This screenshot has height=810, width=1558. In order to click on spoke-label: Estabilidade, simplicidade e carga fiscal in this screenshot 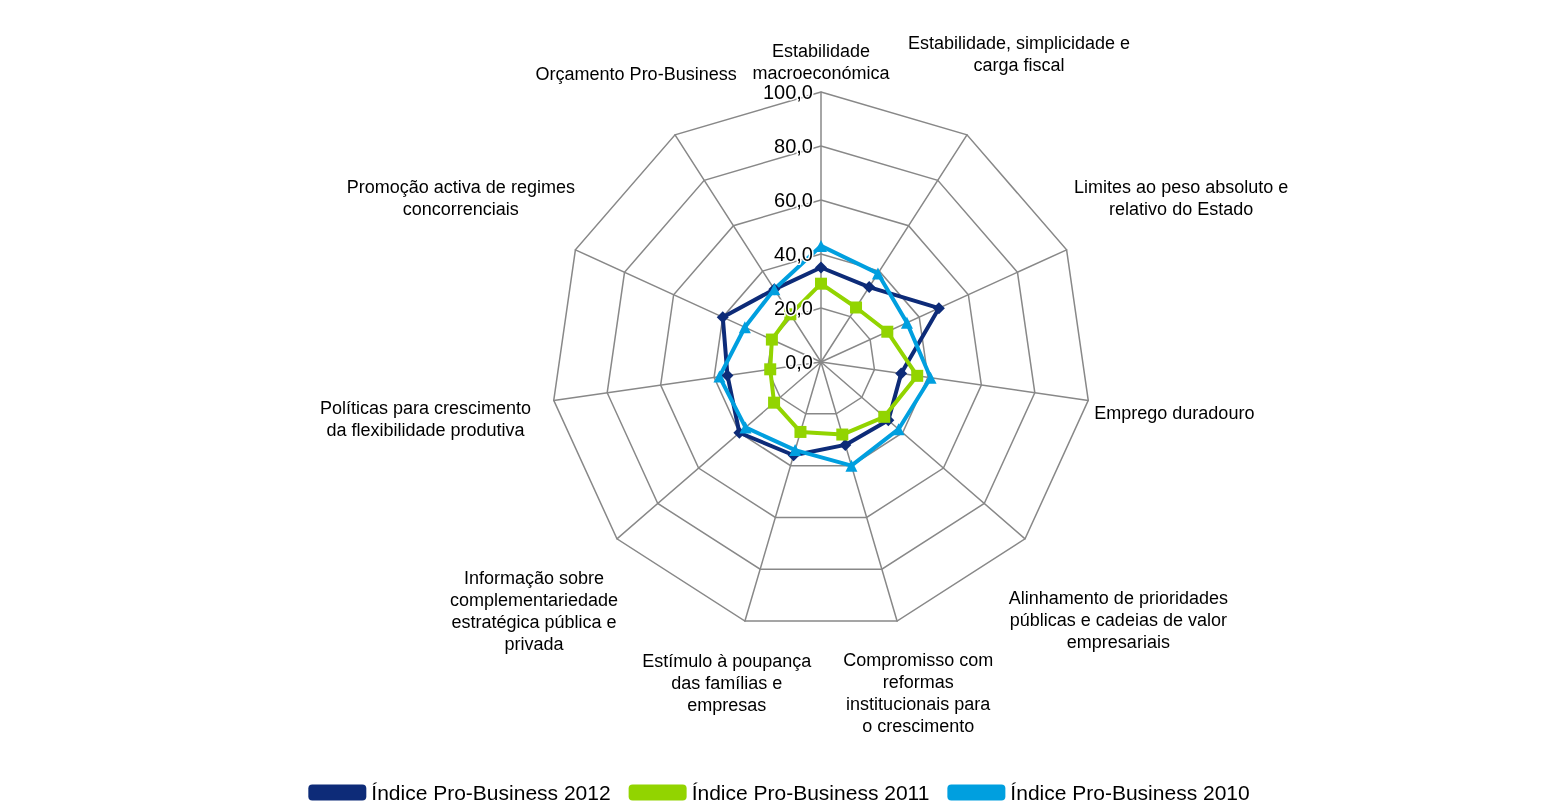, I will do `click(1019, 53)`.